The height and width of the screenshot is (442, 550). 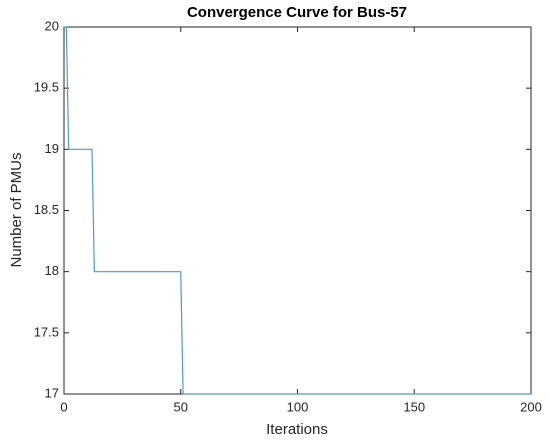 I want to click on y-tick-label: 19, so click(x=52, y=148).